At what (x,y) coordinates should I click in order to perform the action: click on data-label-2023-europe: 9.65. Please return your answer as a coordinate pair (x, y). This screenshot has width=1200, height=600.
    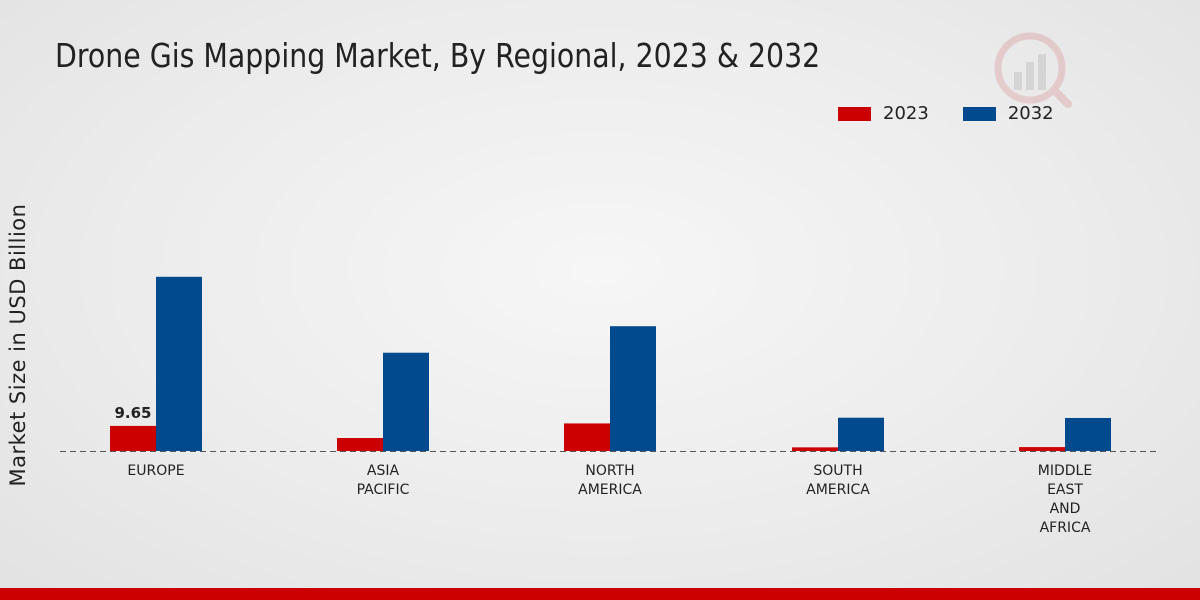
    Looking at the image, I should click on (132, 413).